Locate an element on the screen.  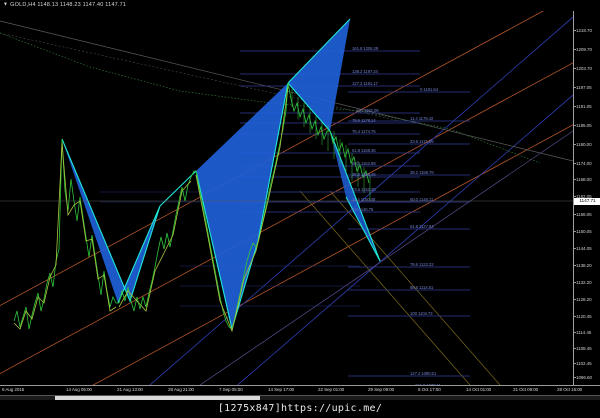
price-tick: 1114.45 is located at coordinates (583, 332).